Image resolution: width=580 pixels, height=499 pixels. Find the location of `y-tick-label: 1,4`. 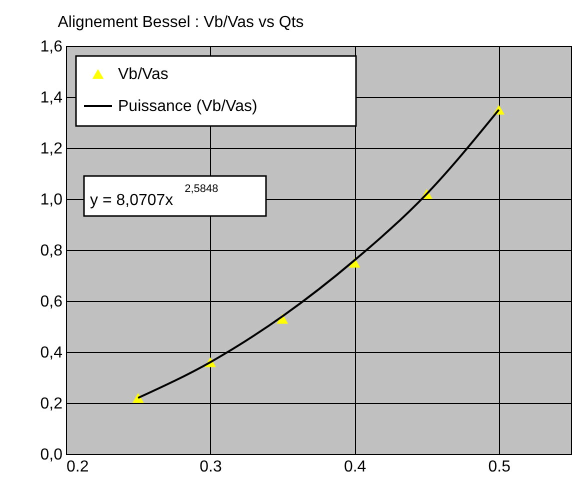

y-tick-label: 1,4 is located at coordinates (51, 98).